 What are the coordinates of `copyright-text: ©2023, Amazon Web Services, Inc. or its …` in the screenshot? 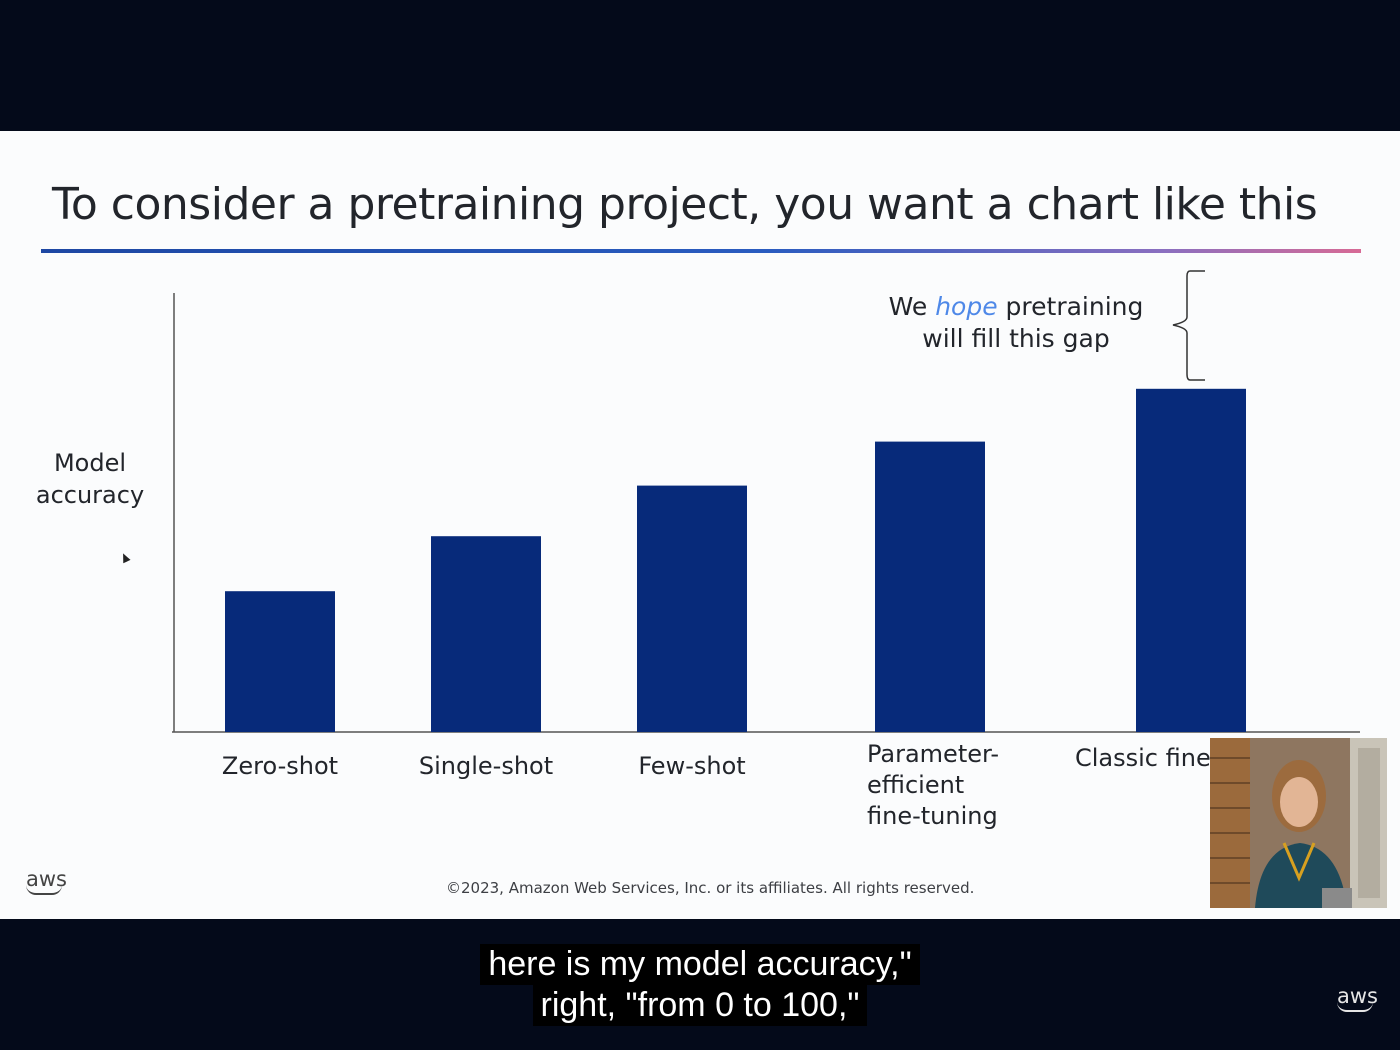 It's located at (710, 888).